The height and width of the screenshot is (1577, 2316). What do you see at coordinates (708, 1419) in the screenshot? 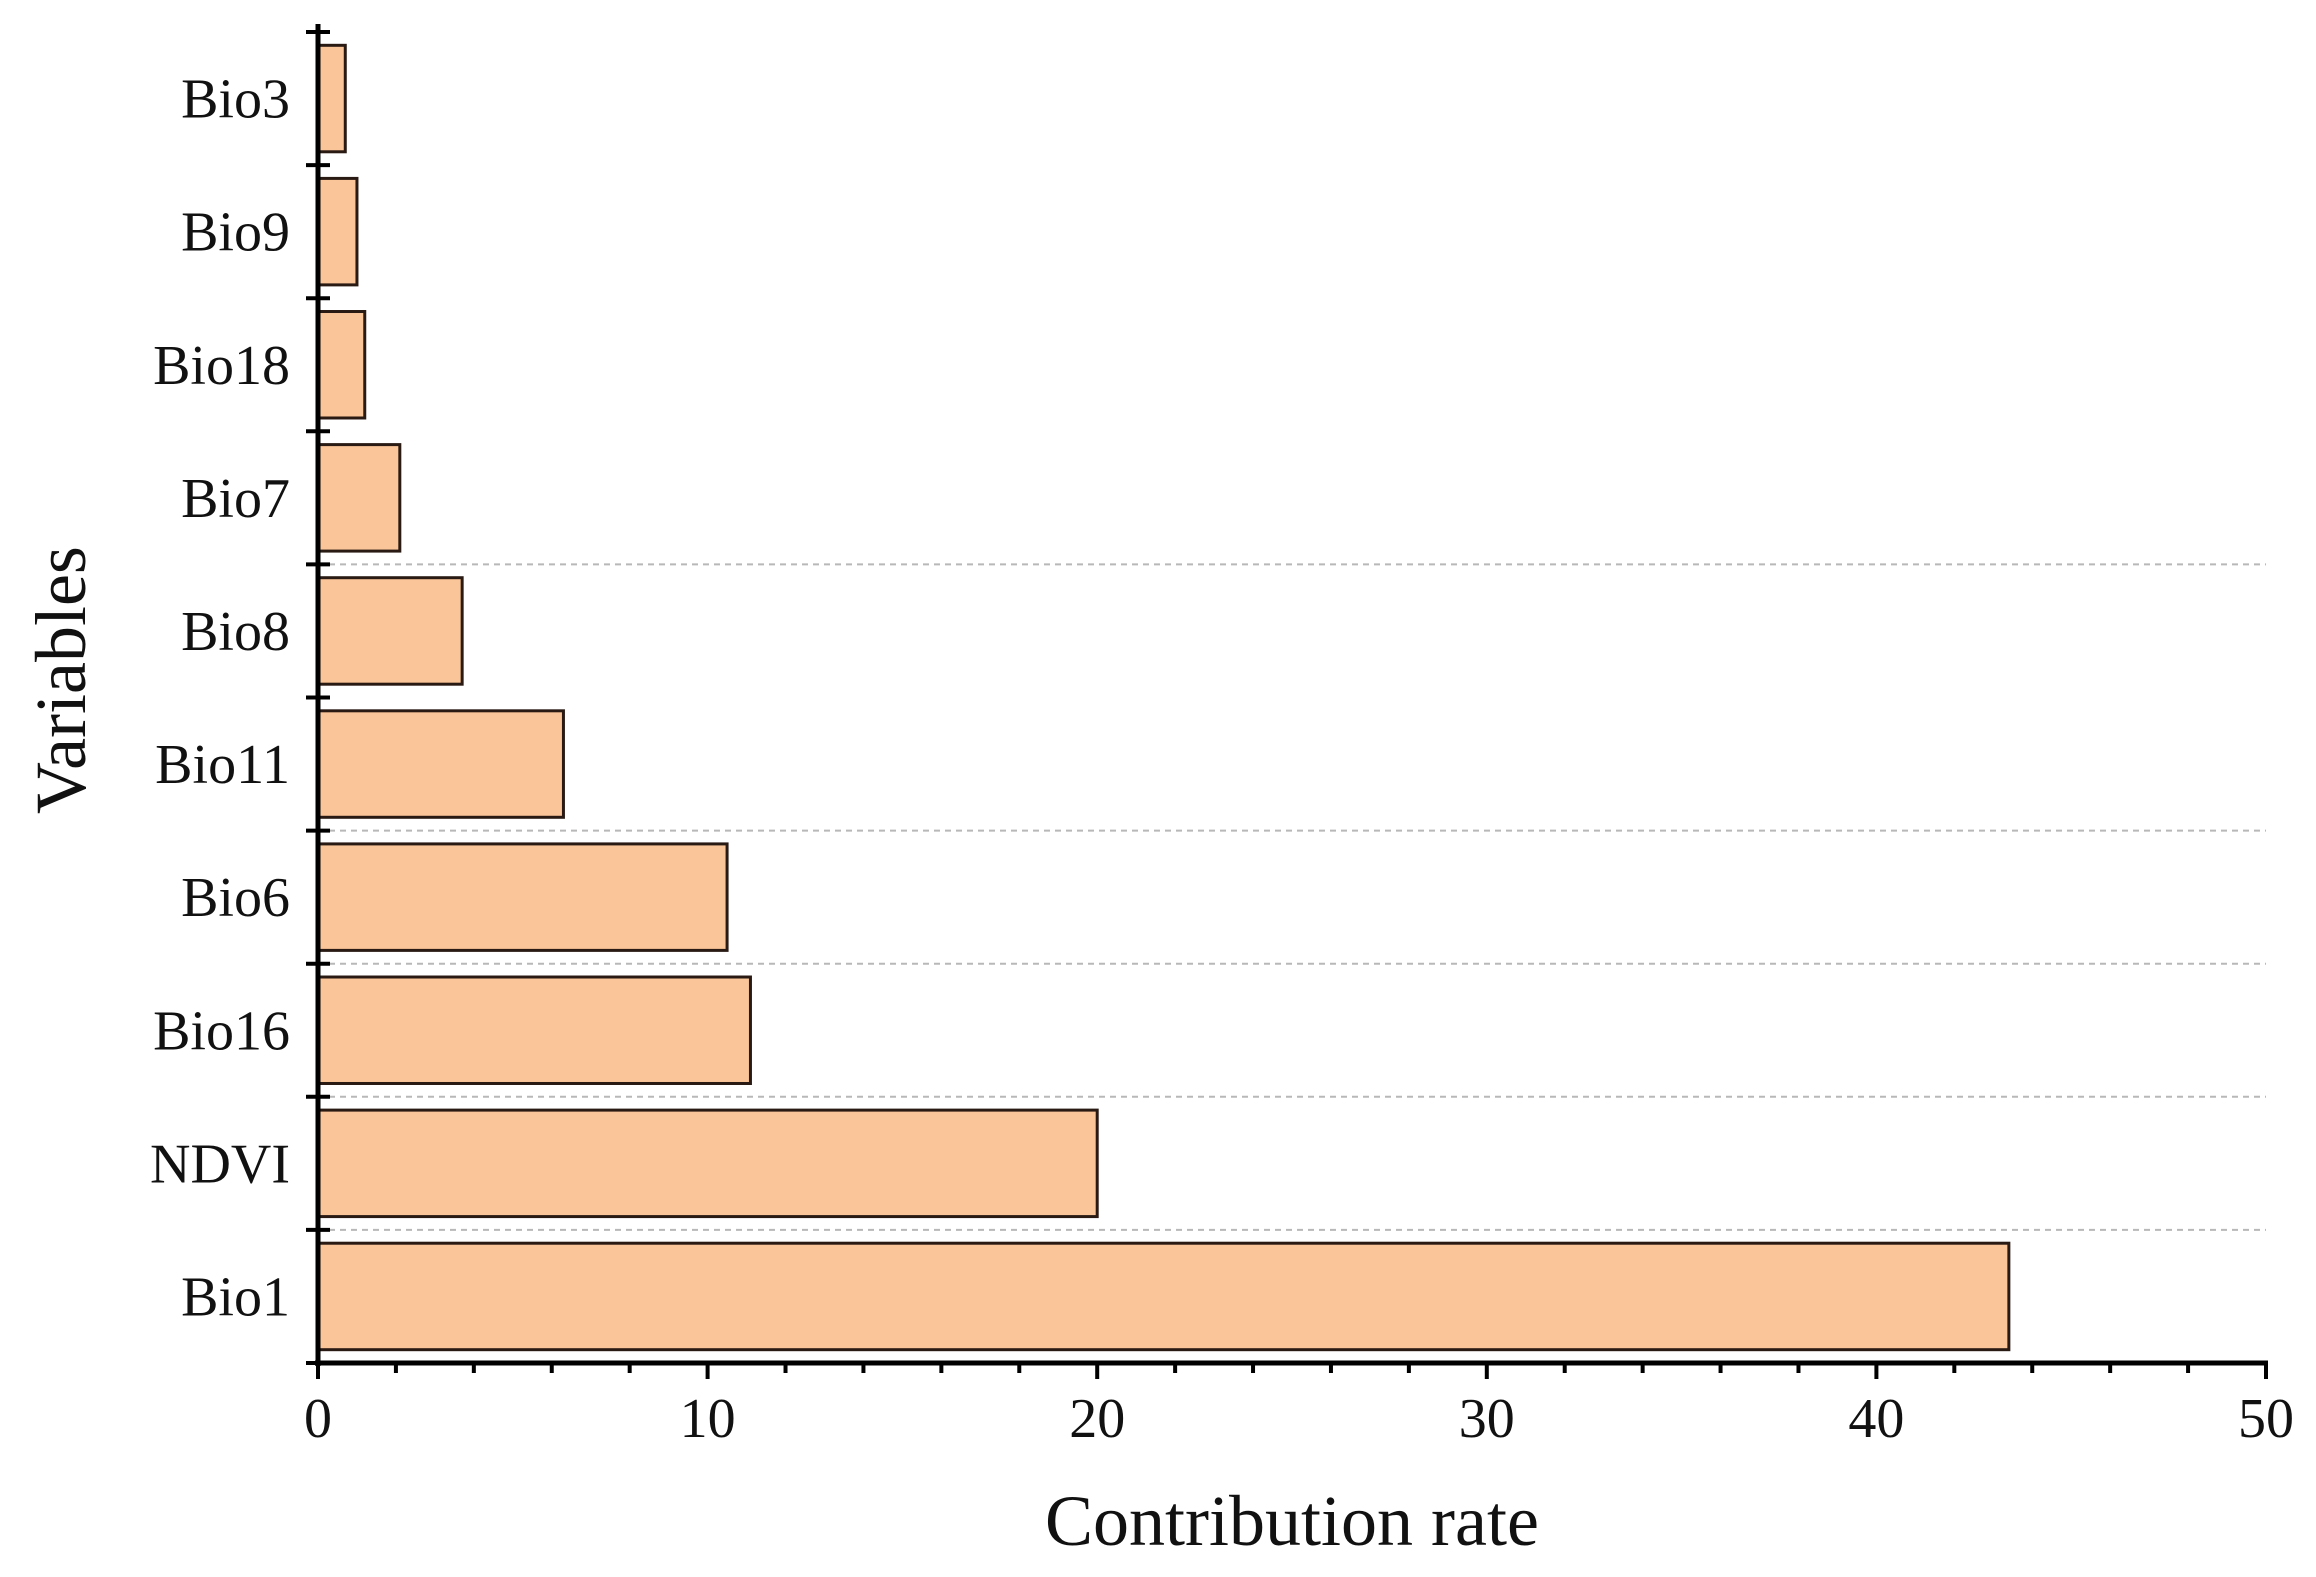
I see `x-tick-label: 10` at bounding box center [708, 1419].